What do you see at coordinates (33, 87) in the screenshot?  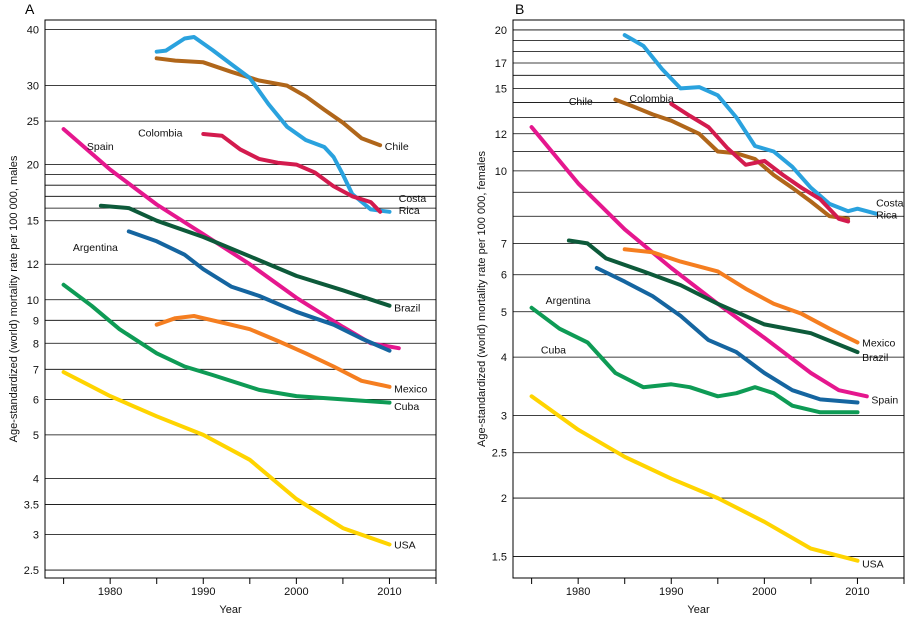 I see `y-tick-label: 30` at bounding box center [33, 87].